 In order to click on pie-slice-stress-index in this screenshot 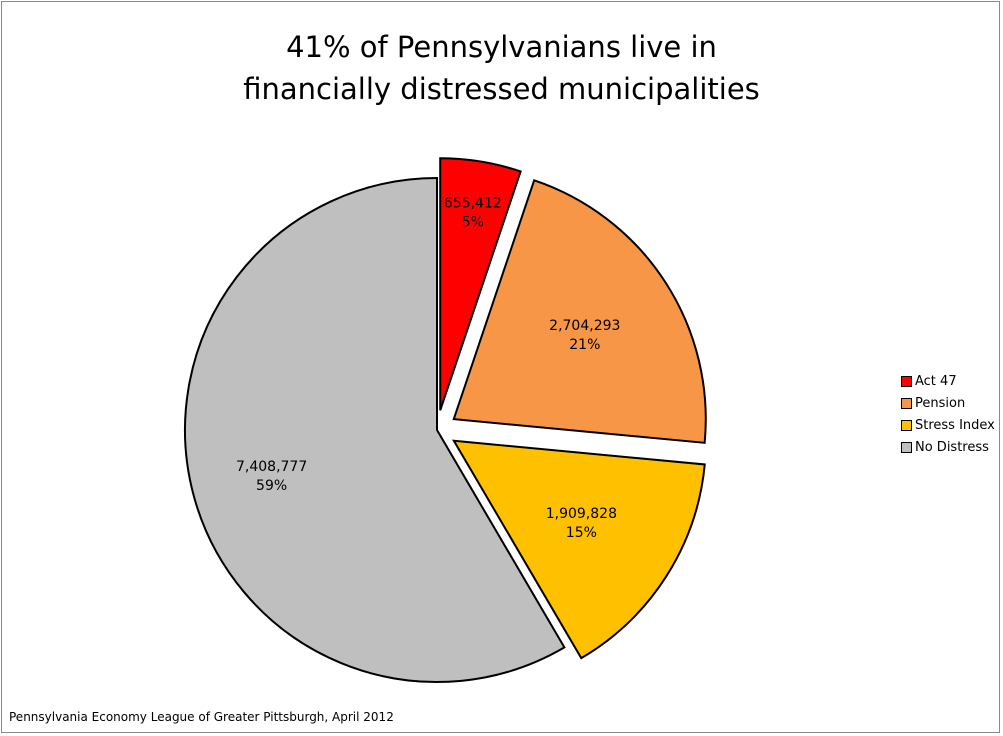, I will do `click(579, 549)`.